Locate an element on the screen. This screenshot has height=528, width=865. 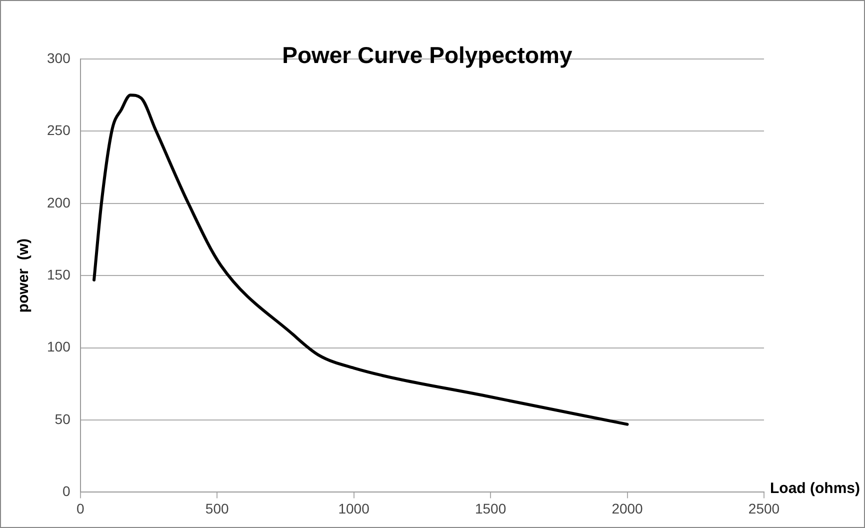
x-tick-label: 2500 is located at coordinates (764, 508).